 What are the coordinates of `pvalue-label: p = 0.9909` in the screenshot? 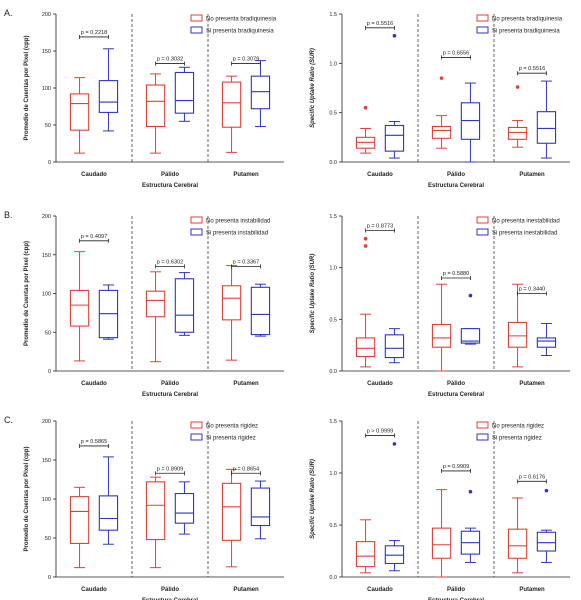 It's located at (456, 467).